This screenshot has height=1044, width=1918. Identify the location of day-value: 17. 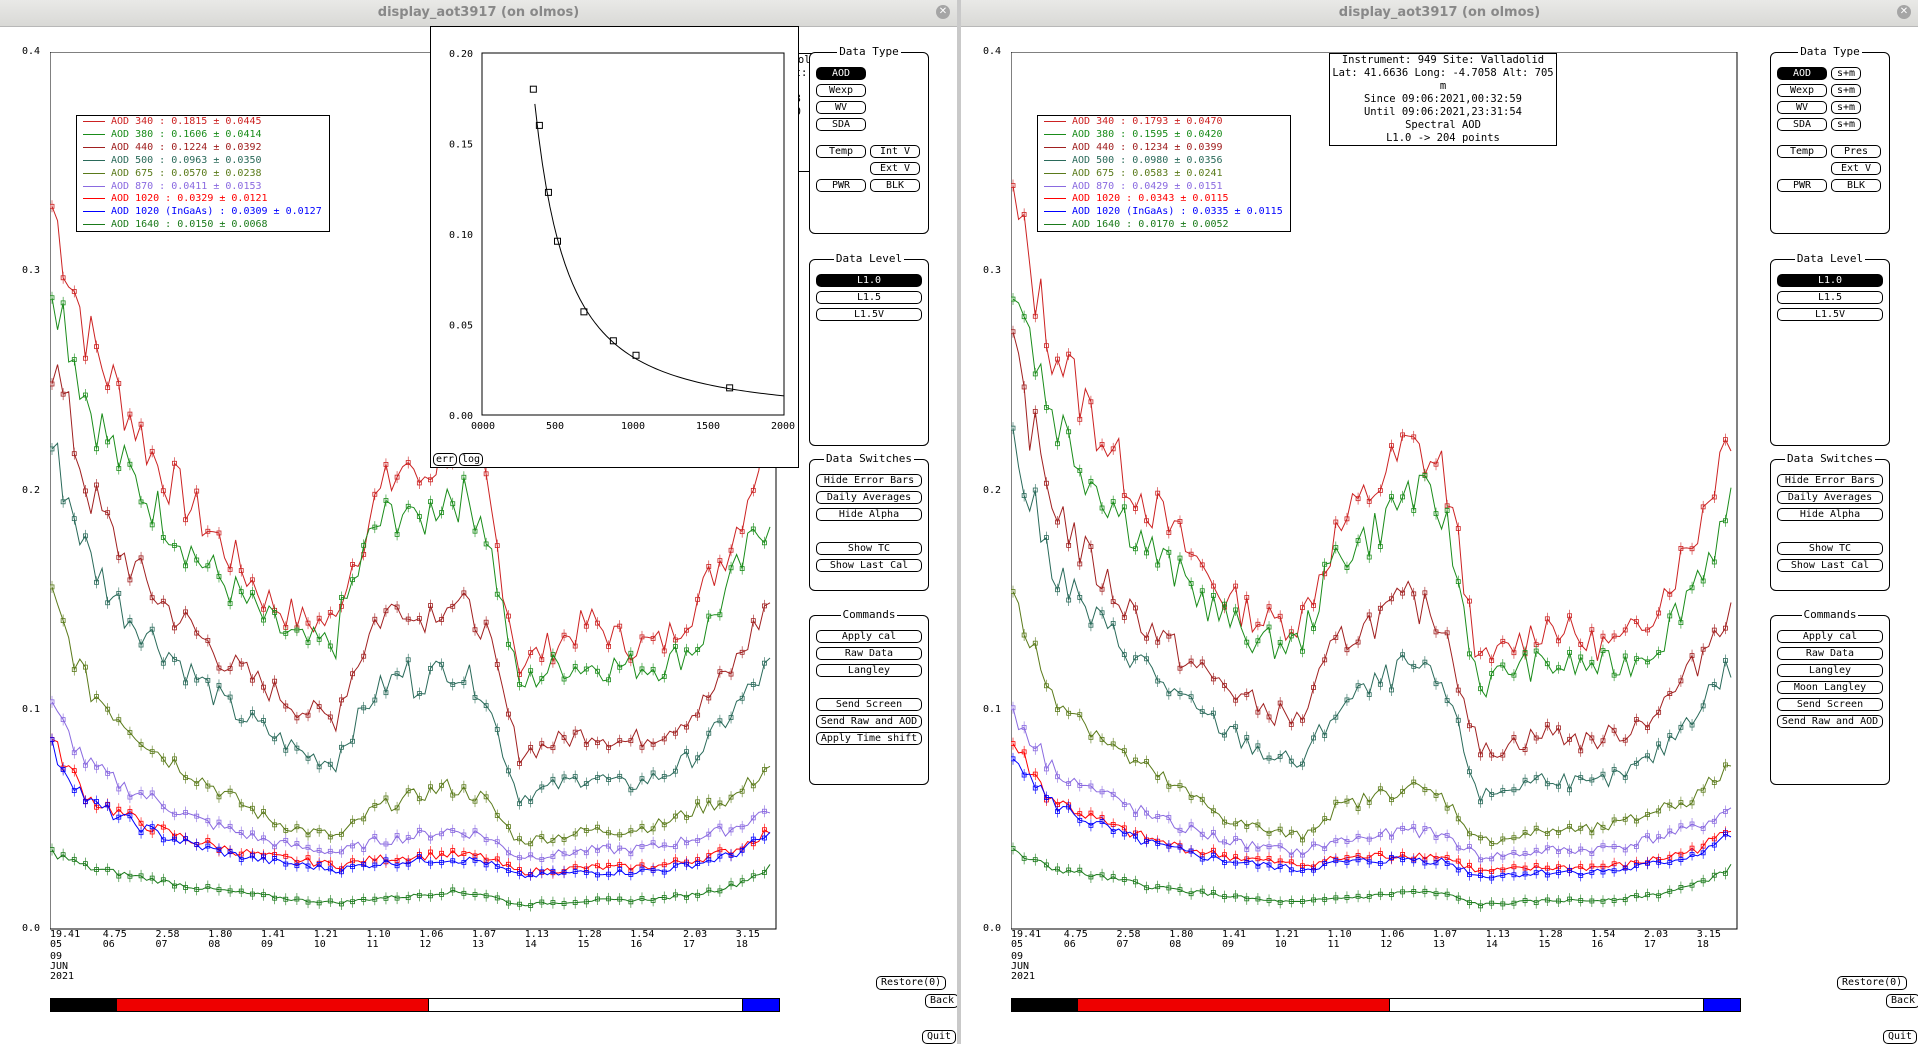
(1650, 944).